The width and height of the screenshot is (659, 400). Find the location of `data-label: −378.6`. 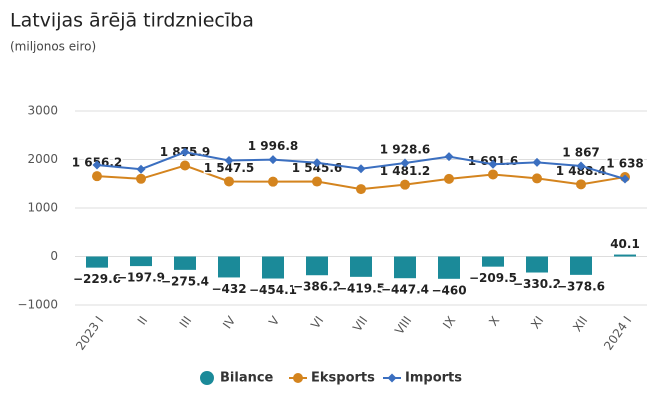

data-label: −378.6 is located at coordinates (581, 286).